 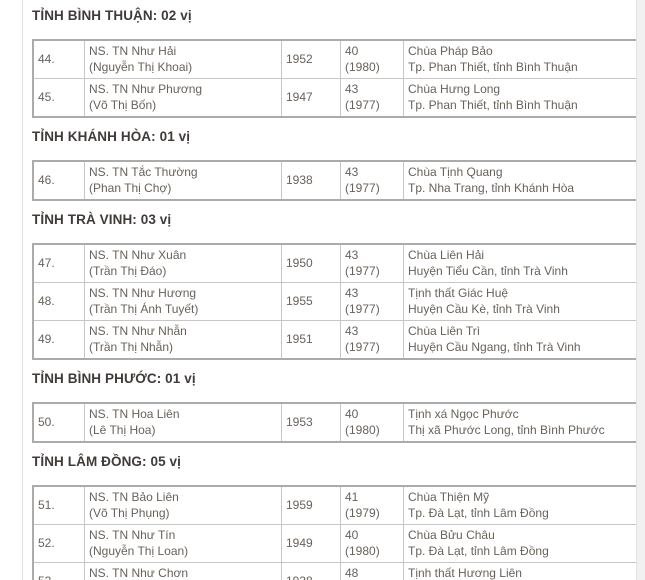 I want to click on address-line: Huyện Cầu Kè, tỉnh Trà Vinh, so click(x=484, y=309).